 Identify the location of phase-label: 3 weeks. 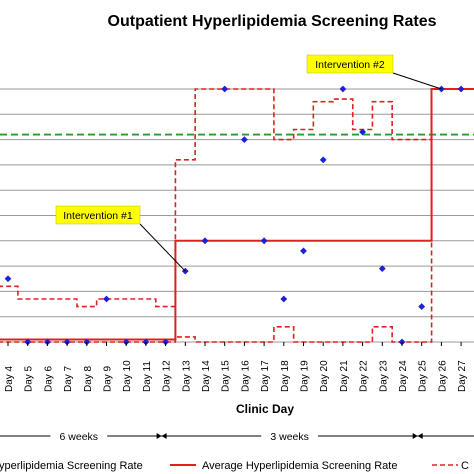
(289, 437).